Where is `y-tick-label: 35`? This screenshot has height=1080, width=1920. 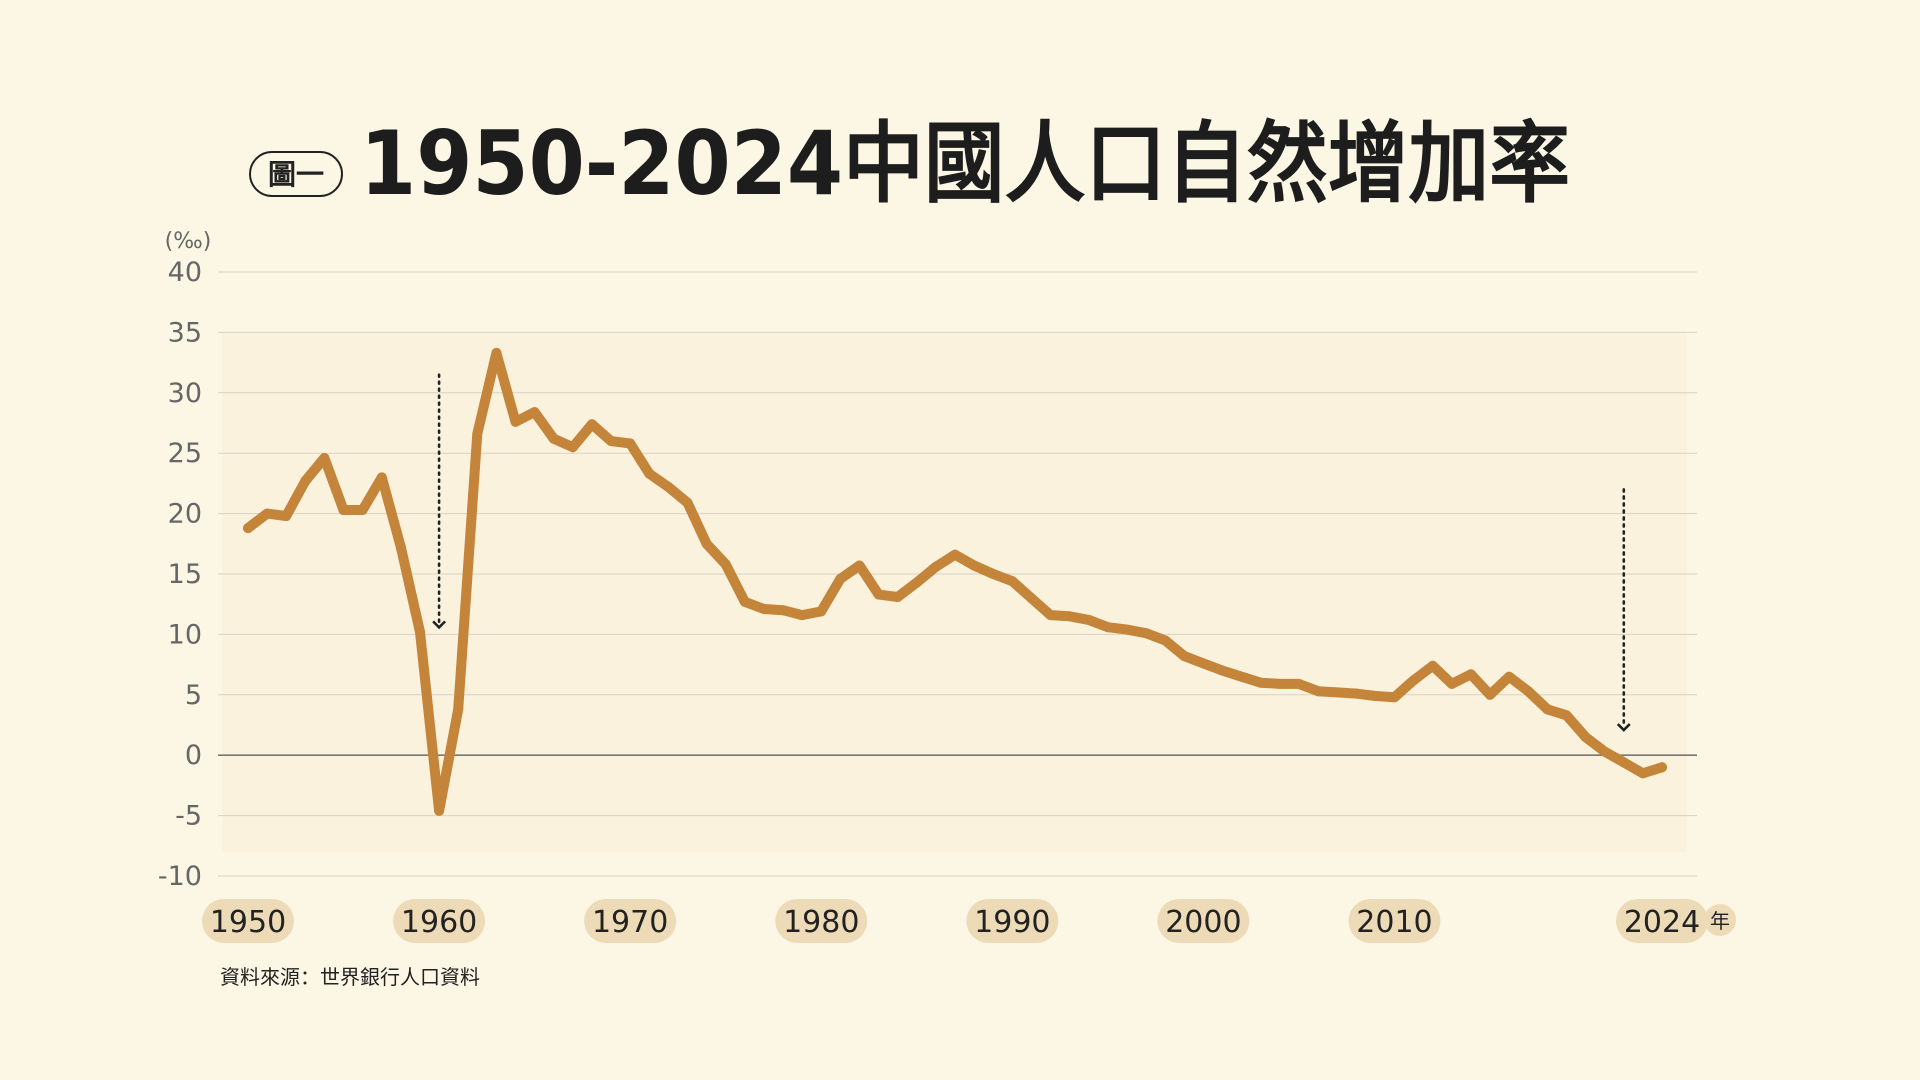
y-tick-label: 35 is located at coordinates (185, 332).